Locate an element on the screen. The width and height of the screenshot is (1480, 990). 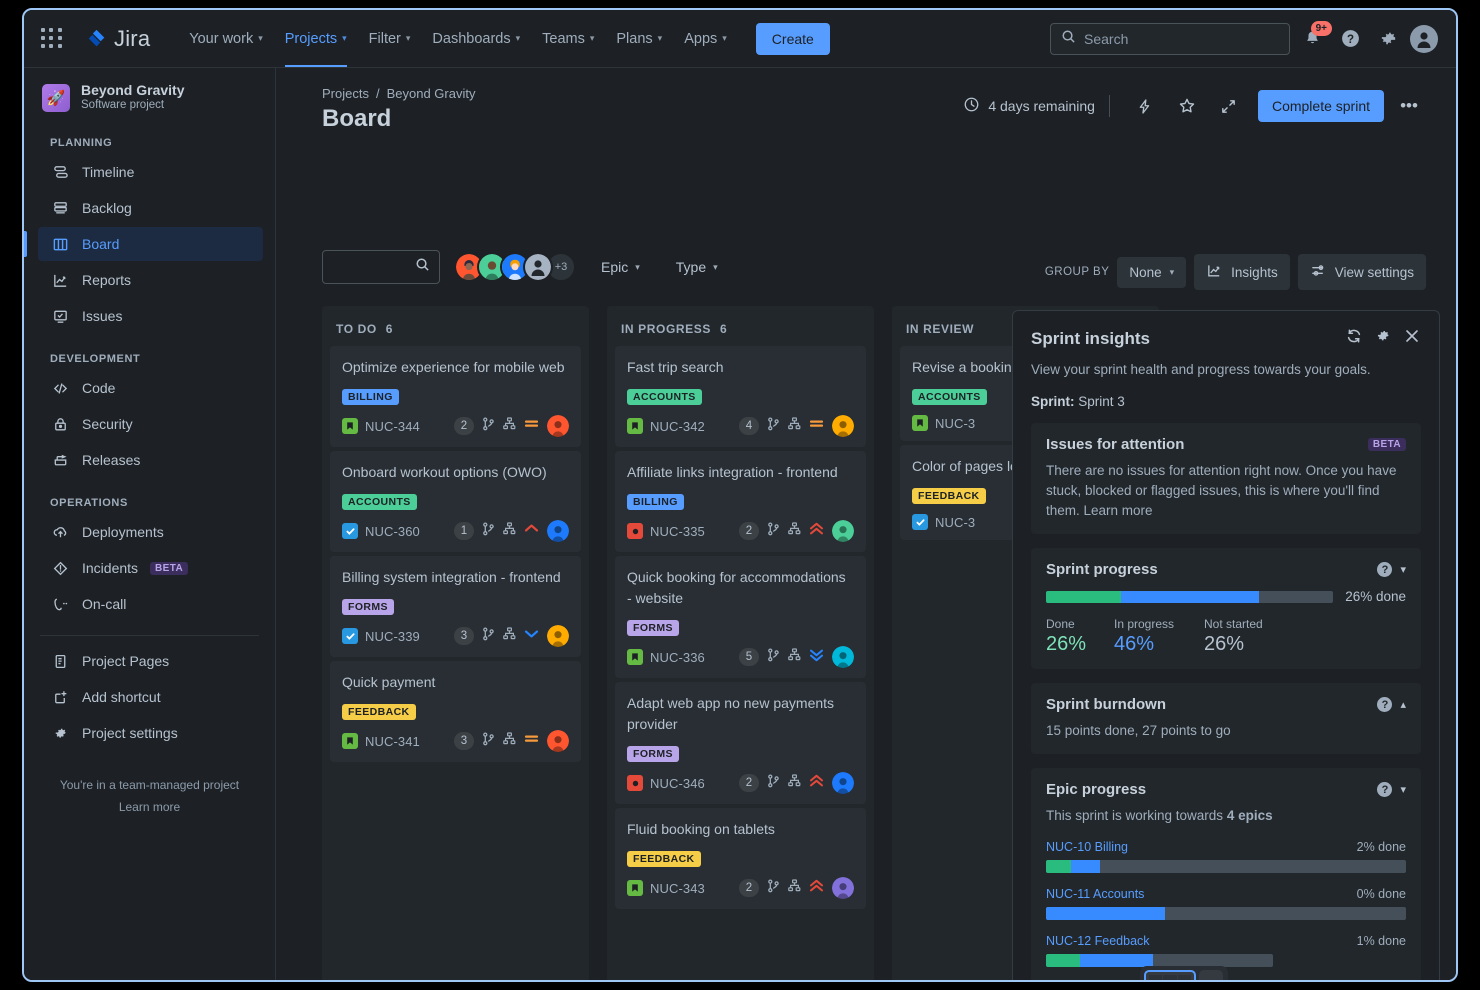
search-input is located at coordinates (1181, 38).